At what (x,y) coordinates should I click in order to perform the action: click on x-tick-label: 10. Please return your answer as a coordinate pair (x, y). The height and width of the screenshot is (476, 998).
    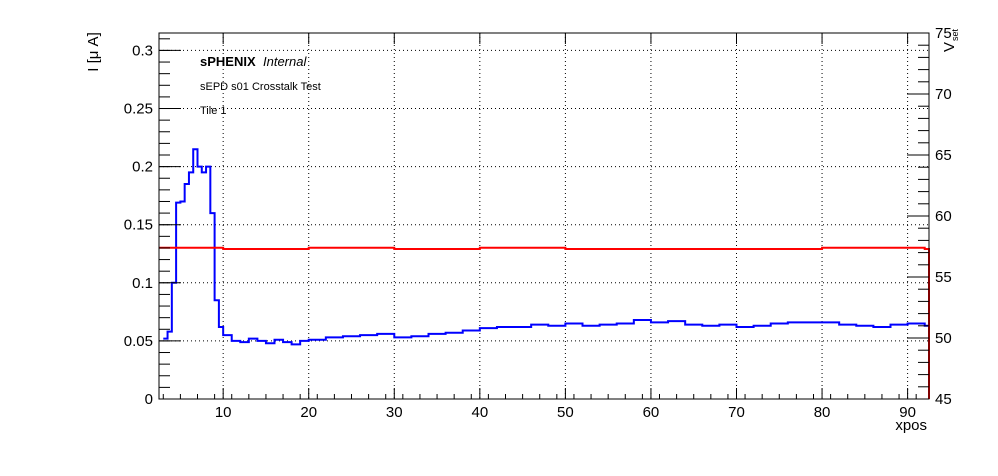
    Looking at the image, I should click on (223, 412).